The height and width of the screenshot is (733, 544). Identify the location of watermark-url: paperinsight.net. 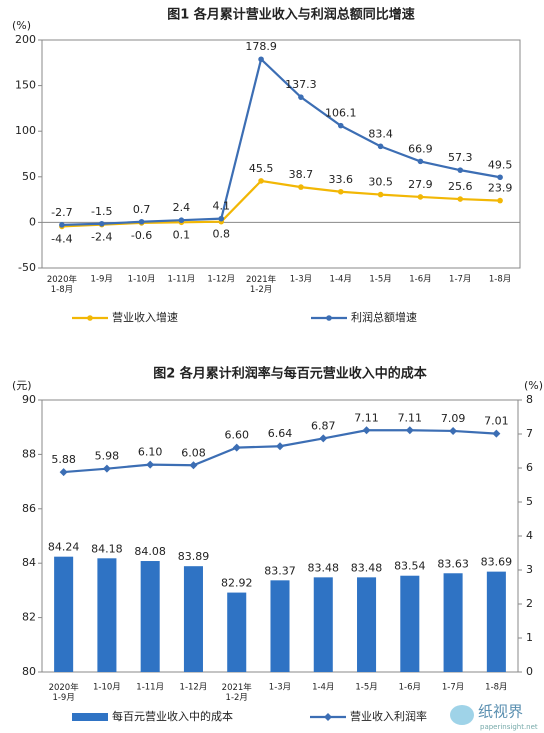
(509, 727).